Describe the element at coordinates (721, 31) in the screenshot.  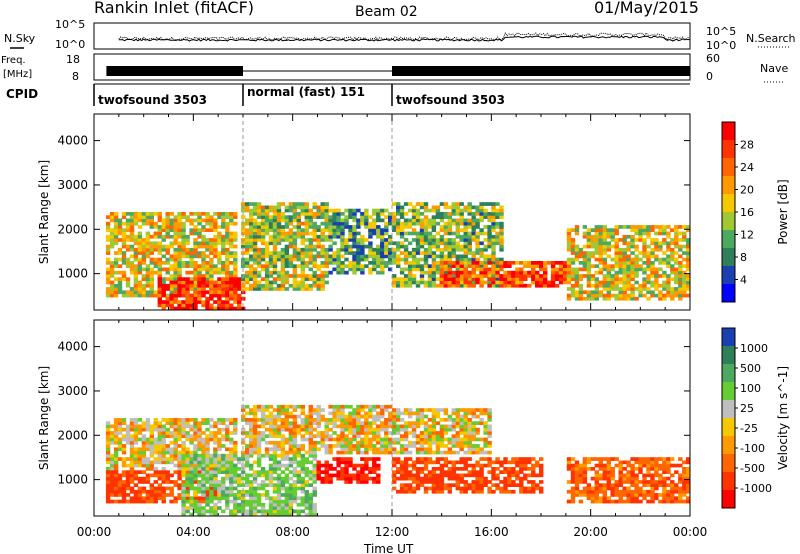
I see `nsearch-tick-top: 10^5` at that location.